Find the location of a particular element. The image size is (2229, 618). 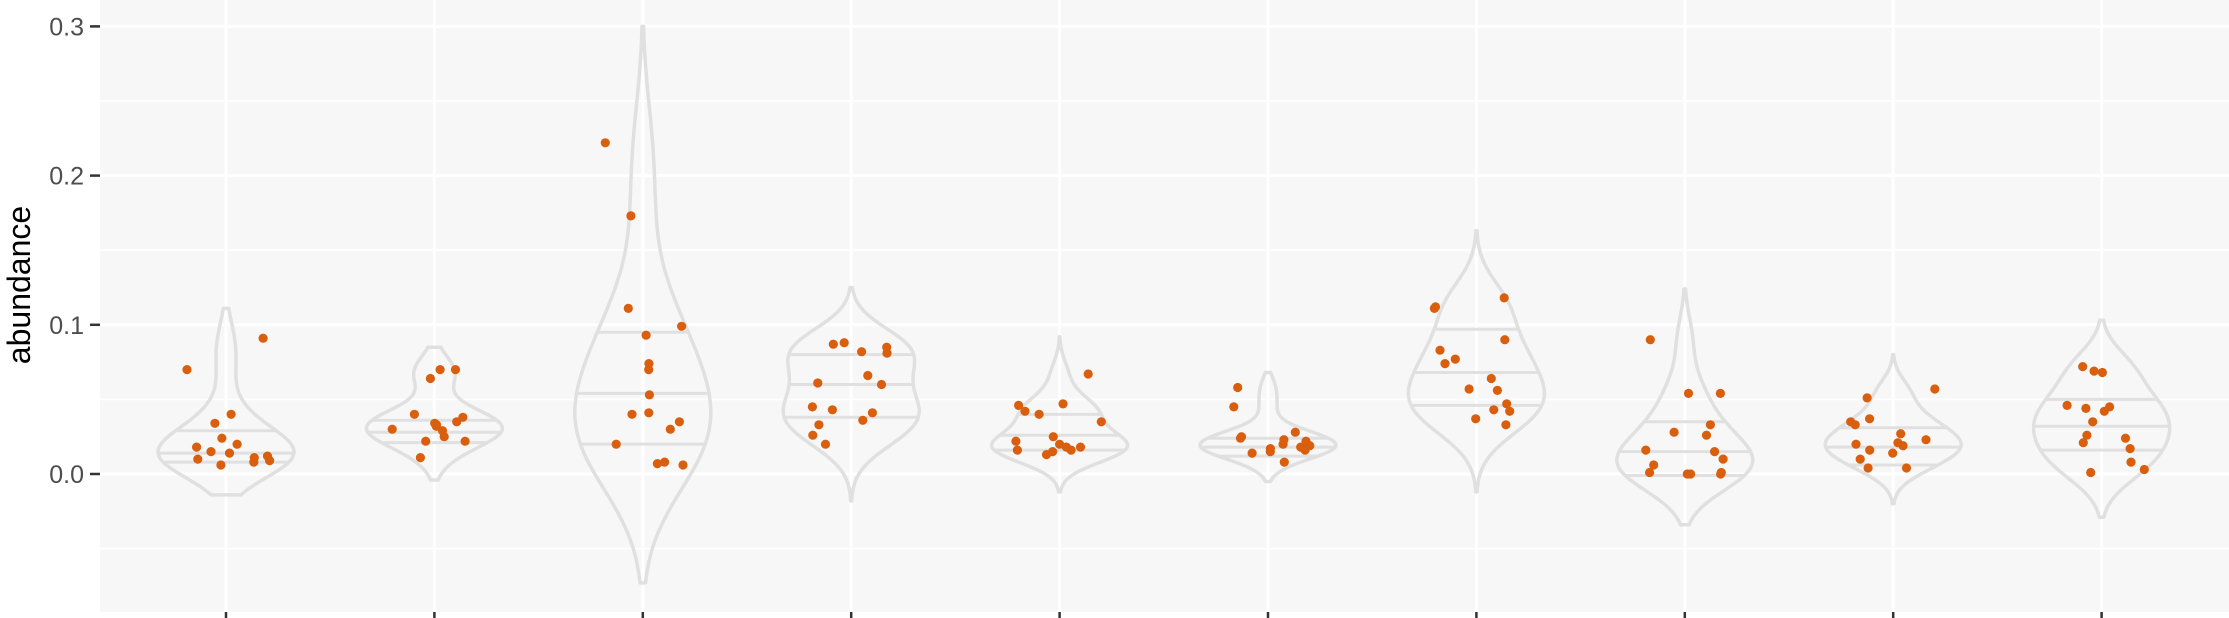

y-tick-label: 0.1 is located at coordinates (66, 326).